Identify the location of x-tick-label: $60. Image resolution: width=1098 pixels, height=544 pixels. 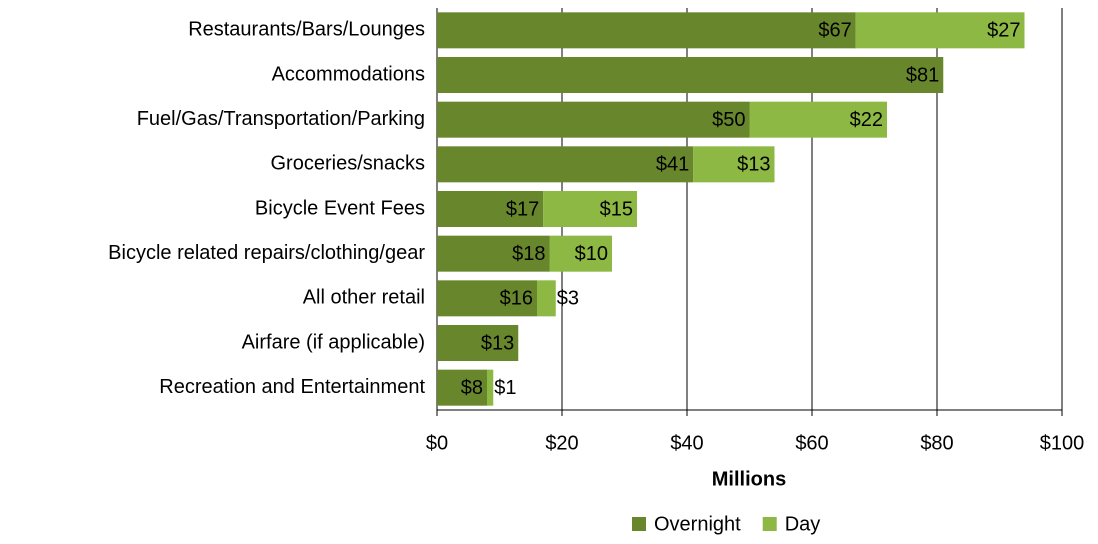
(811, 443).